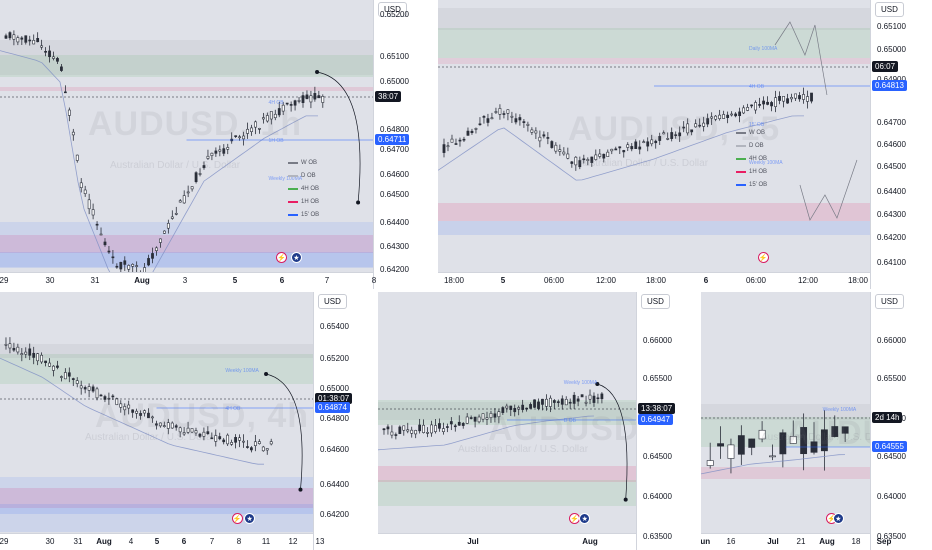 The image size is (932, 550). What do you see at coordinates (195, 124) in the screenshot?
I see `symbol-watermark: AUDUSD, 1h` at bounding box center [195, 124].